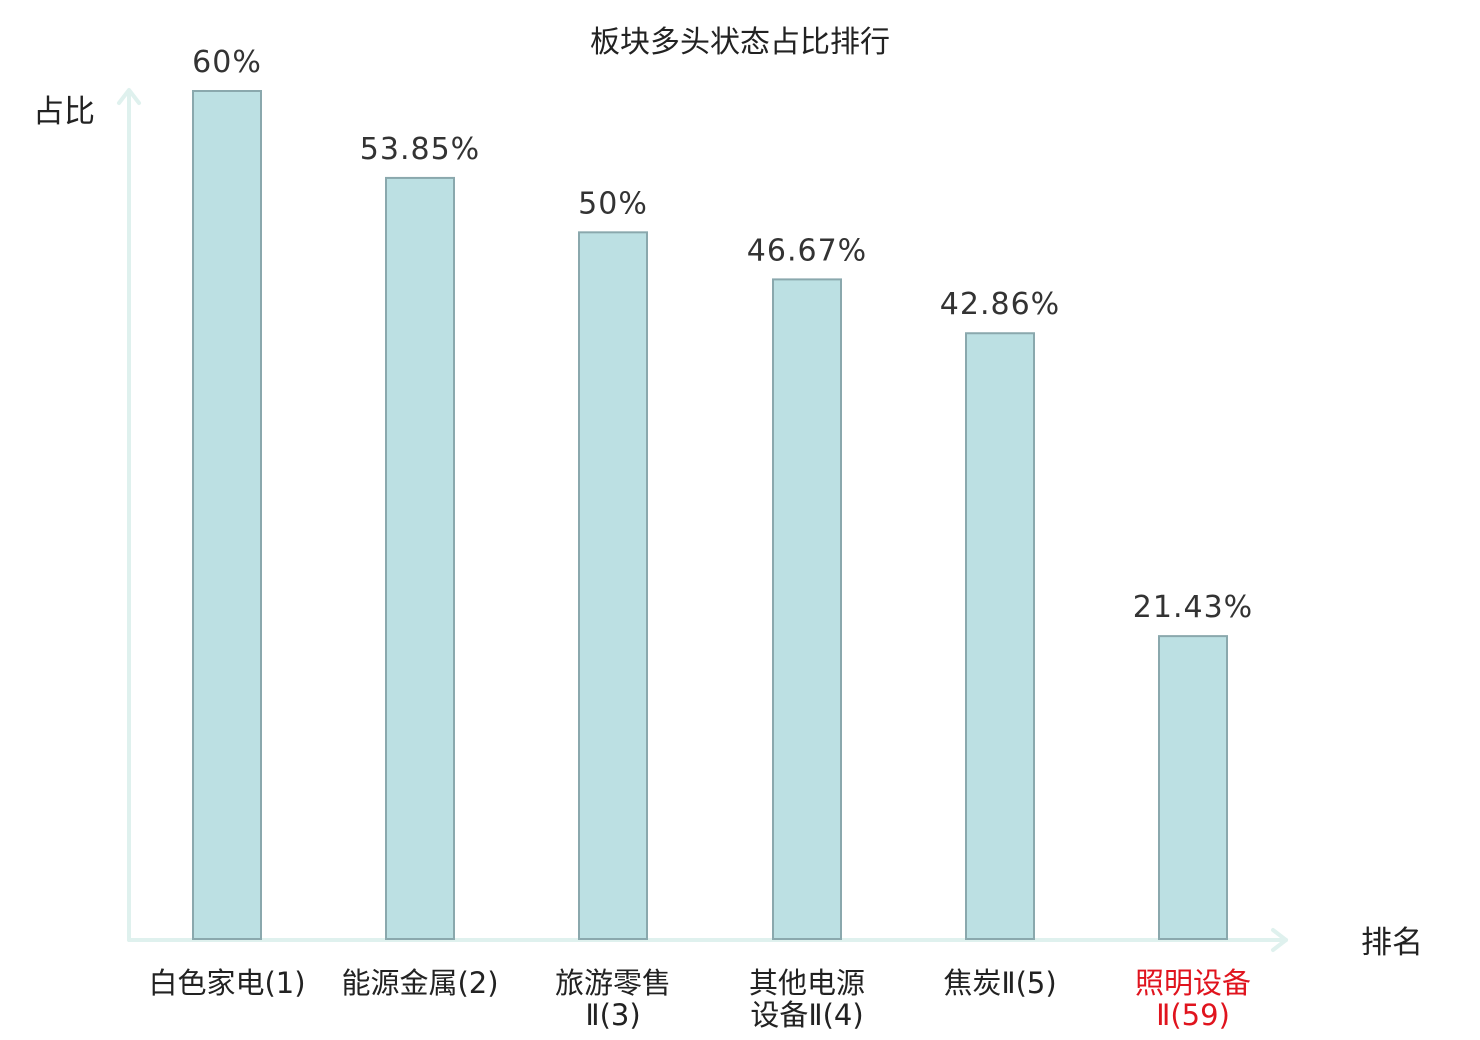 The width and height of the screenshot is (1480, 1040). Describe the element at coordinates (64, 112) in the screenshot. I see `y-axis-label: 占比` at that location.